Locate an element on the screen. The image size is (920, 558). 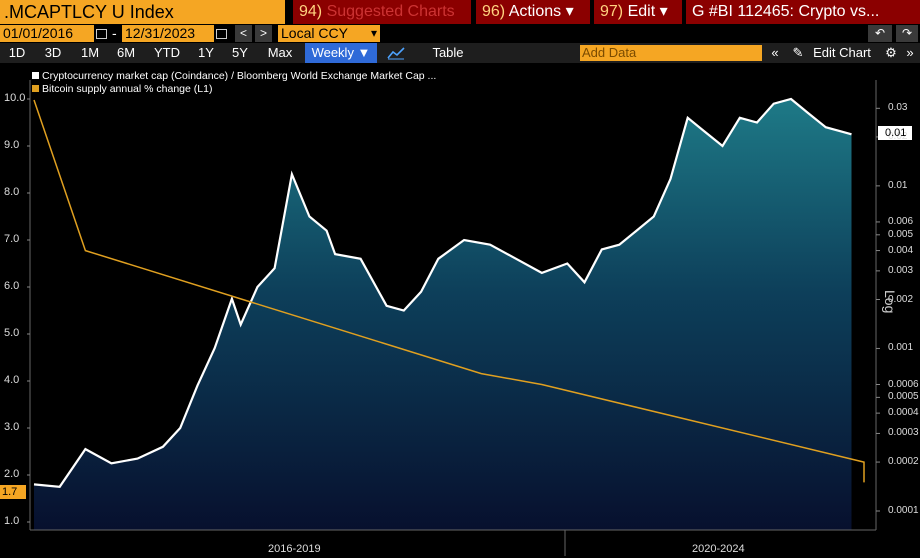
edit-chart-button: Edit Chart is located at coordinates (842, 52).